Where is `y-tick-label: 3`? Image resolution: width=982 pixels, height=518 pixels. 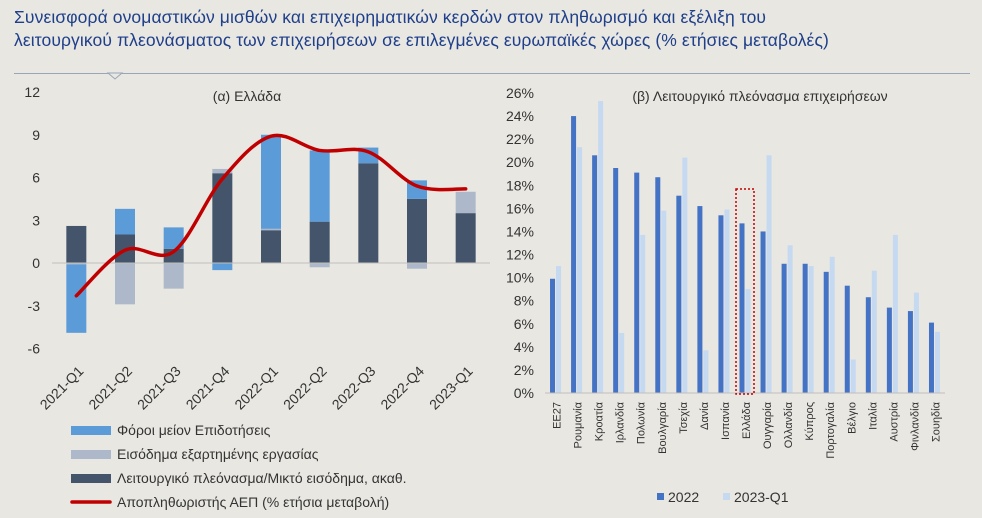
y-tick-label: 3 is located at coordinates (36, 220).